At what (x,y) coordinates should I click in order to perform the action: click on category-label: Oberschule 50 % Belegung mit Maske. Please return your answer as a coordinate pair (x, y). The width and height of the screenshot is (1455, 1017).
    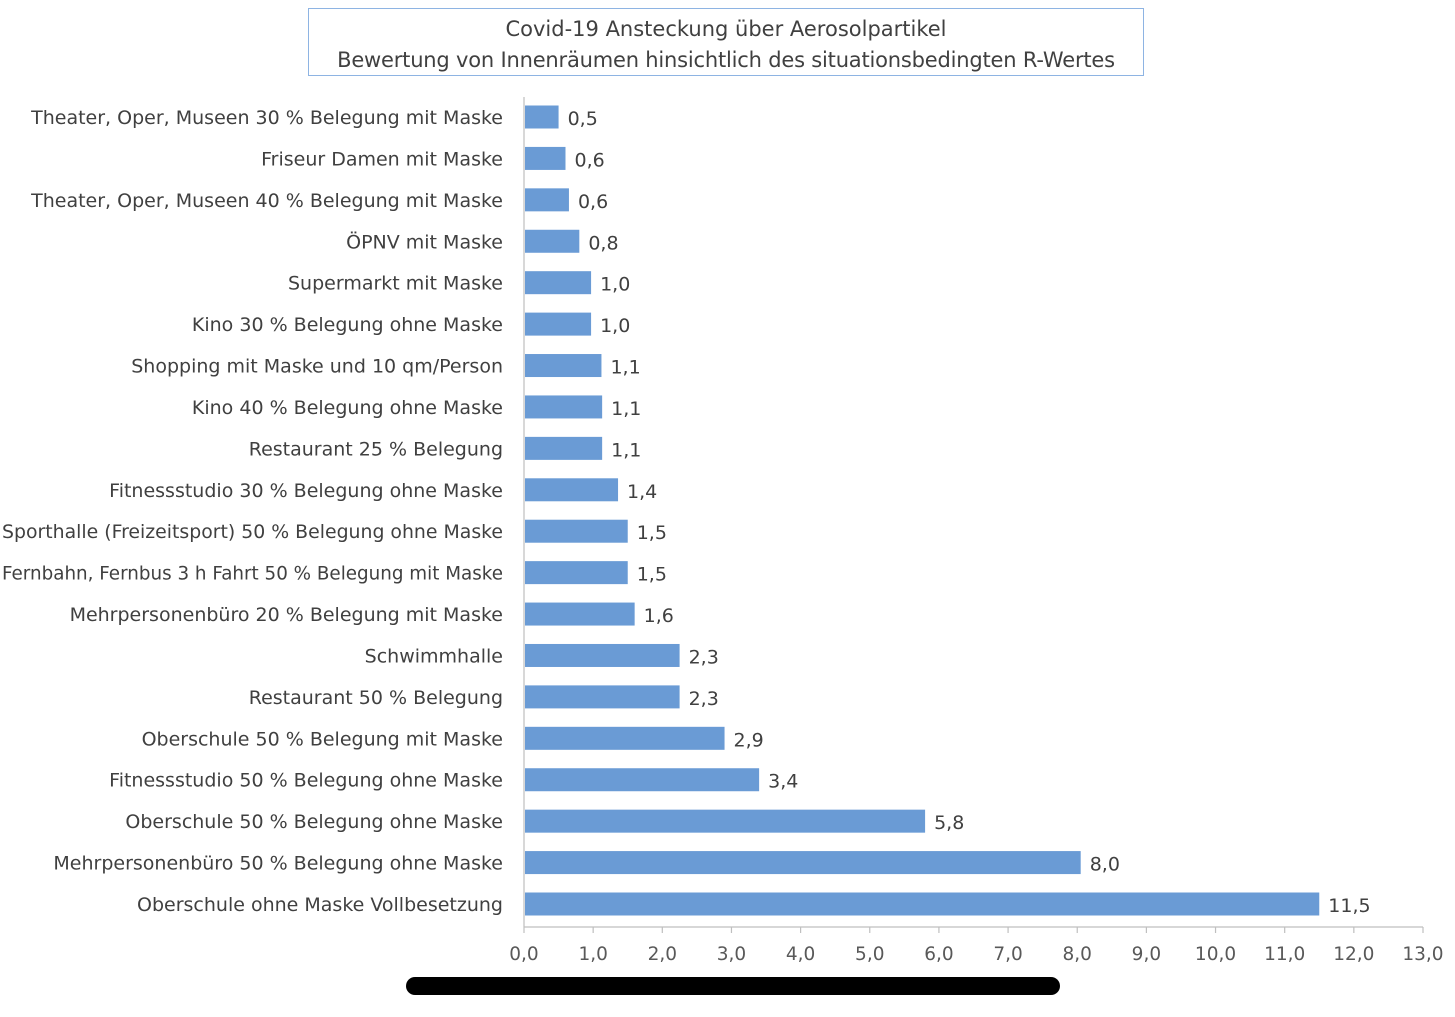
    Looking at the image, I should click on (322, 739).